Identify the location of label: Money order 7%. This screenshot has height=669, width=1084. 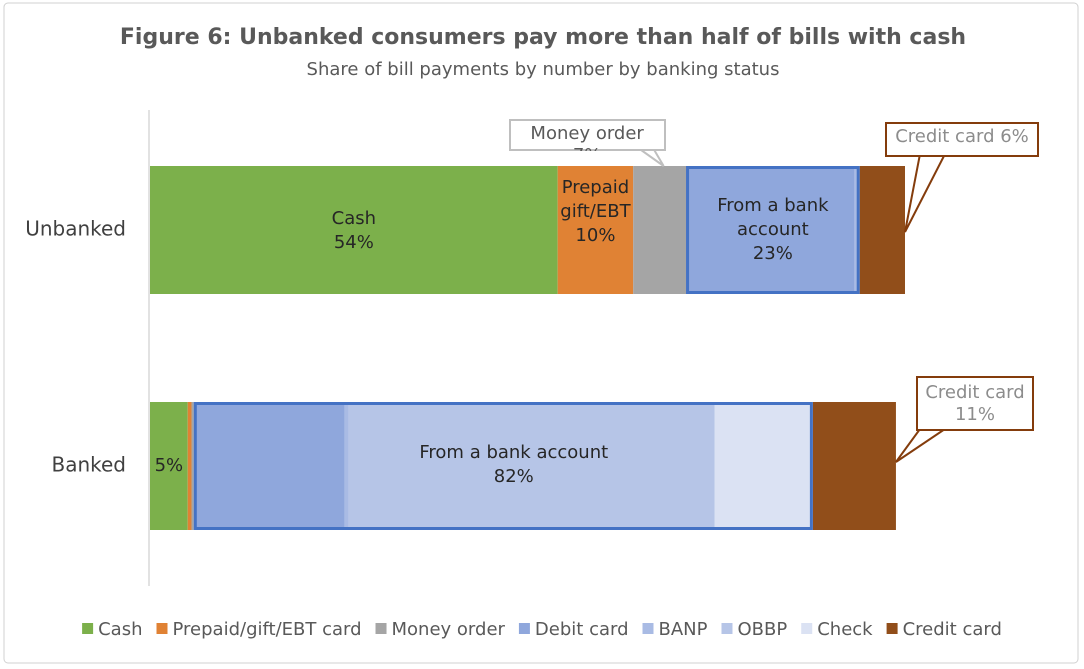
(587, 135).